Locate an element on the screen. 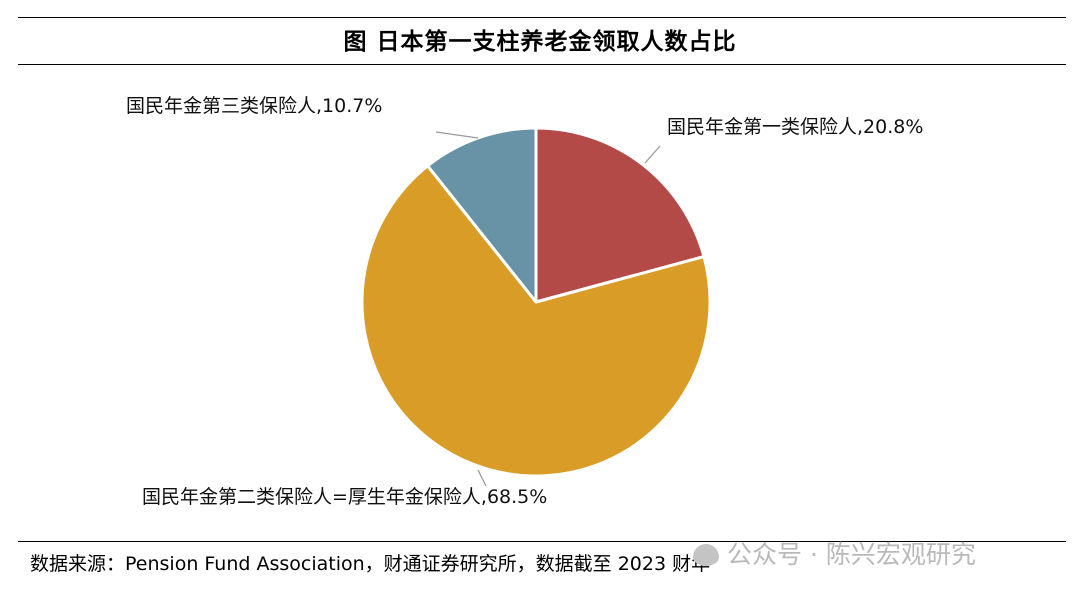  wechat-icon is located at coordinates (706, 555).